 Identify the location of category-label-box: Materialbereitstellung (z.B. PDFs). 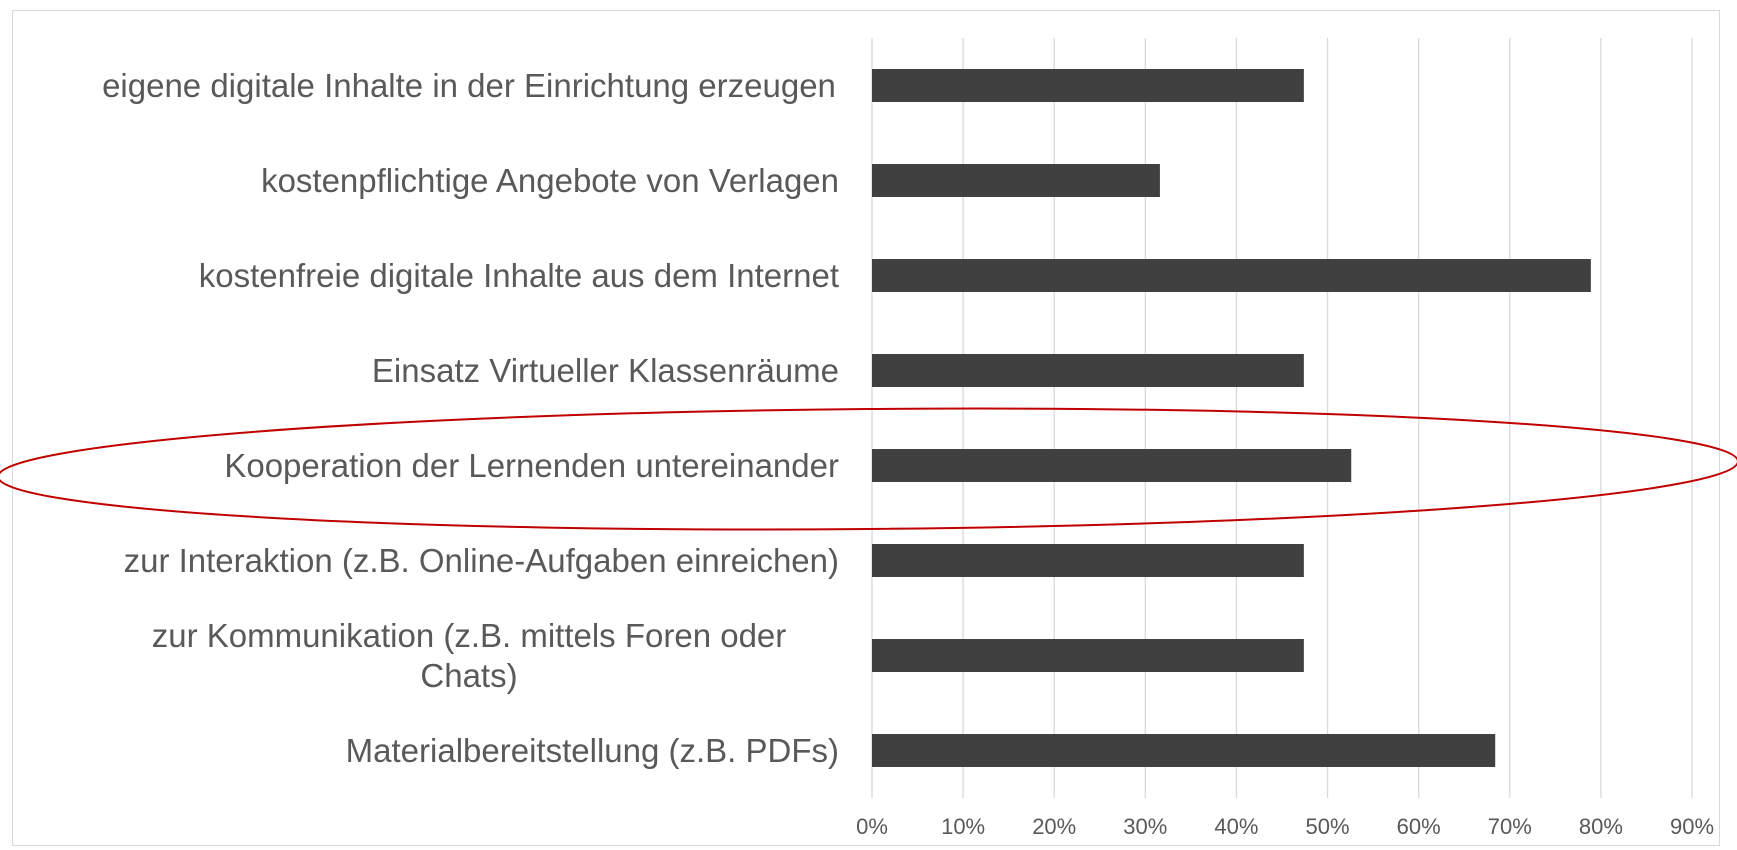
(592, 751).